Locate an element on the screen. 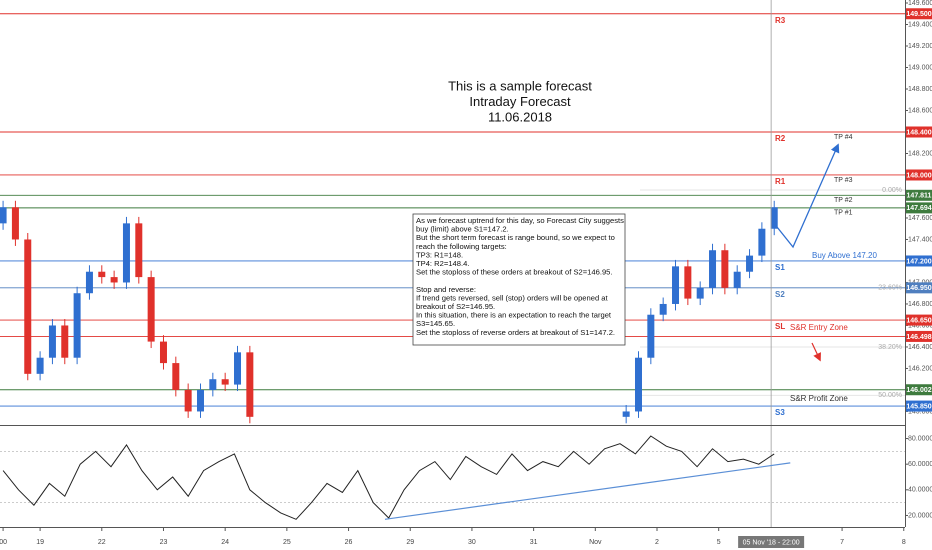 This screenshot has height=550, width=932. level-label: R1 is located at coordinates (780, 181).